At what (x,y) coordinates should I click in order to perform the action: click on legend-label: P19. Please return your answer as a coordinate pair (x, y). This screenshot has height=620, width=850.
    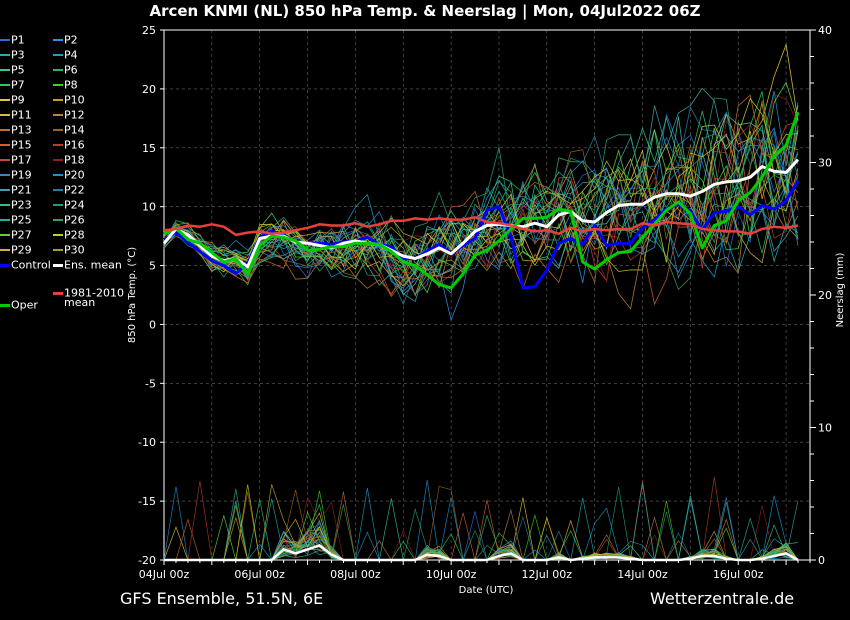
    Looking at the image, I should click on (21, 175).